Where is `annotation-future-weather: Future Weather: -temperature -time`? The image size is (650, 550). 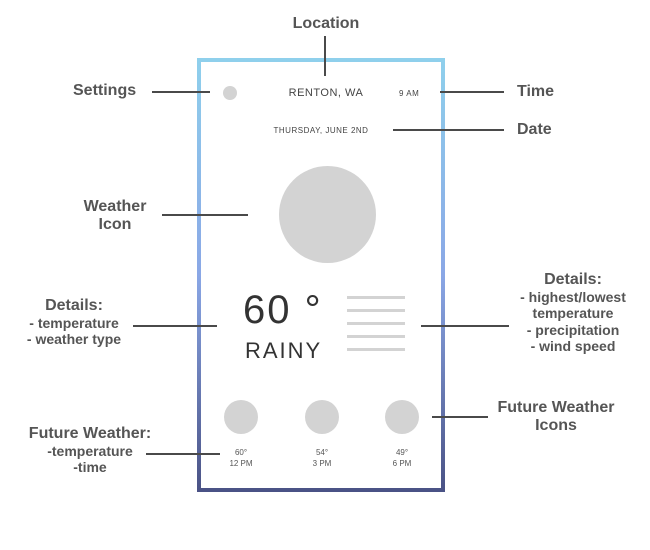 annotation-future-weather: Future Weather: -temperature -time is located at coordinates (90, 450).